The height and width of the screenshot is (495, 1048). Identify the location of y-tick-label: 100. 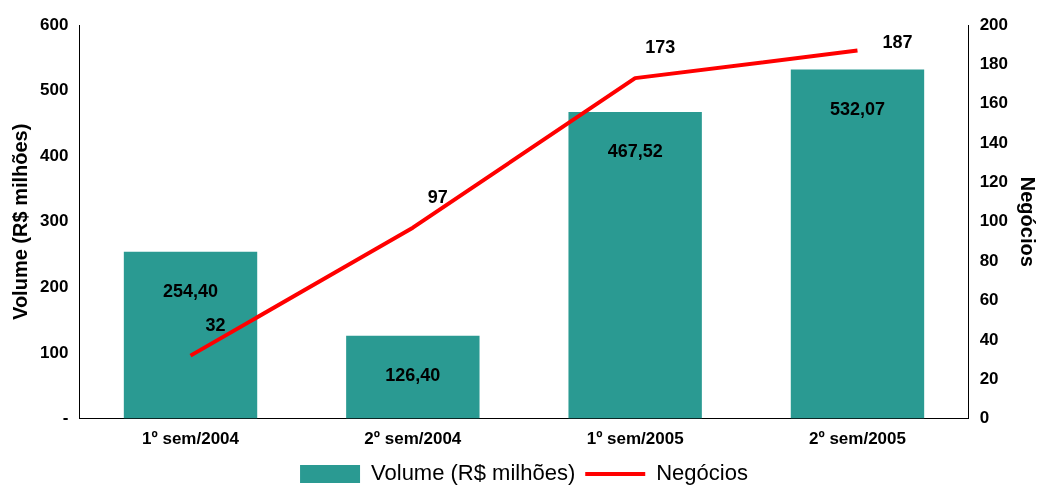
(54, 352).